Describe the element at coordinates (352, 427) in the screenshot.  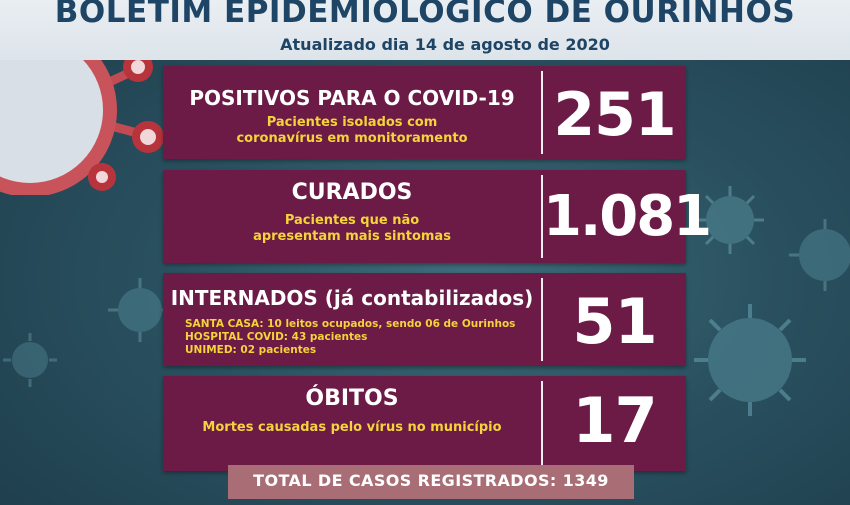
I see `card-description-line: Mortes causadas pelo vírus no município` at that location.